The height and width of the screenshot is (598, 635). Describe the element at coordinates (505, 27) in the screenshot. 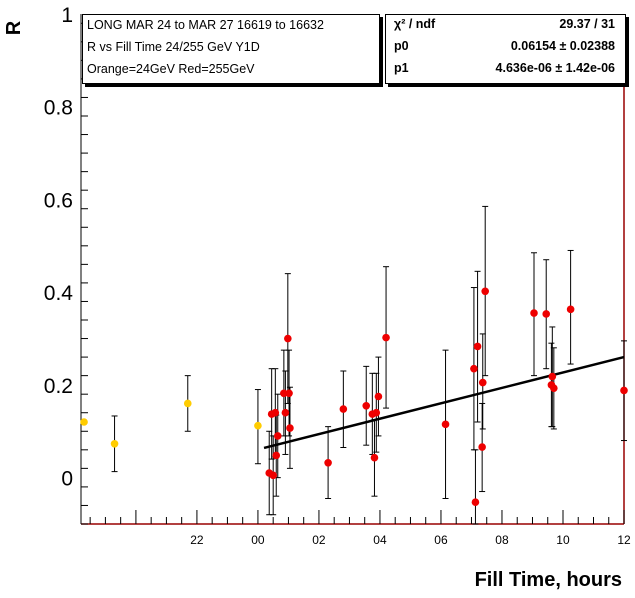

I see `fit-row-chi2: χ² / ndf 29.37 / 31` at that location.